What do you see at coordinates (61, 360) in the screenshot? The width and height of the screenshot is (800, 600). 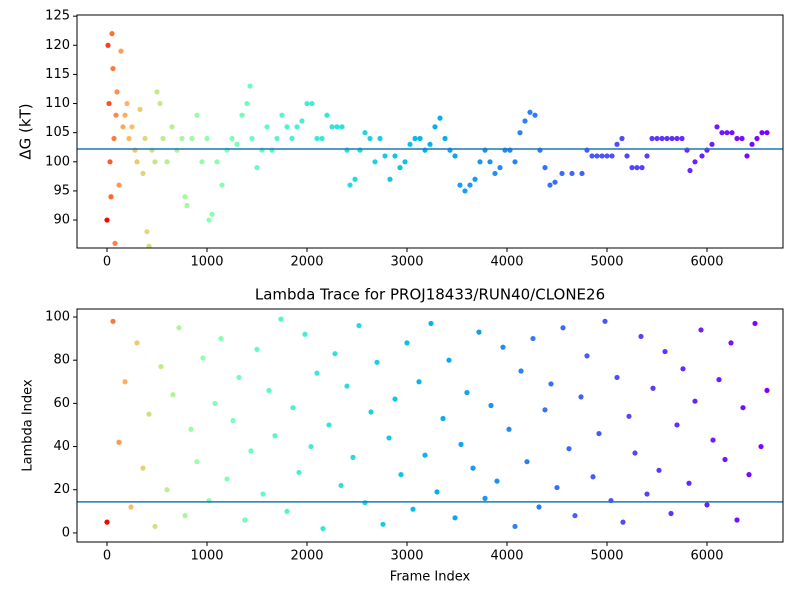 I see `y-tick-label: 80` at bounding box center [61, 360].